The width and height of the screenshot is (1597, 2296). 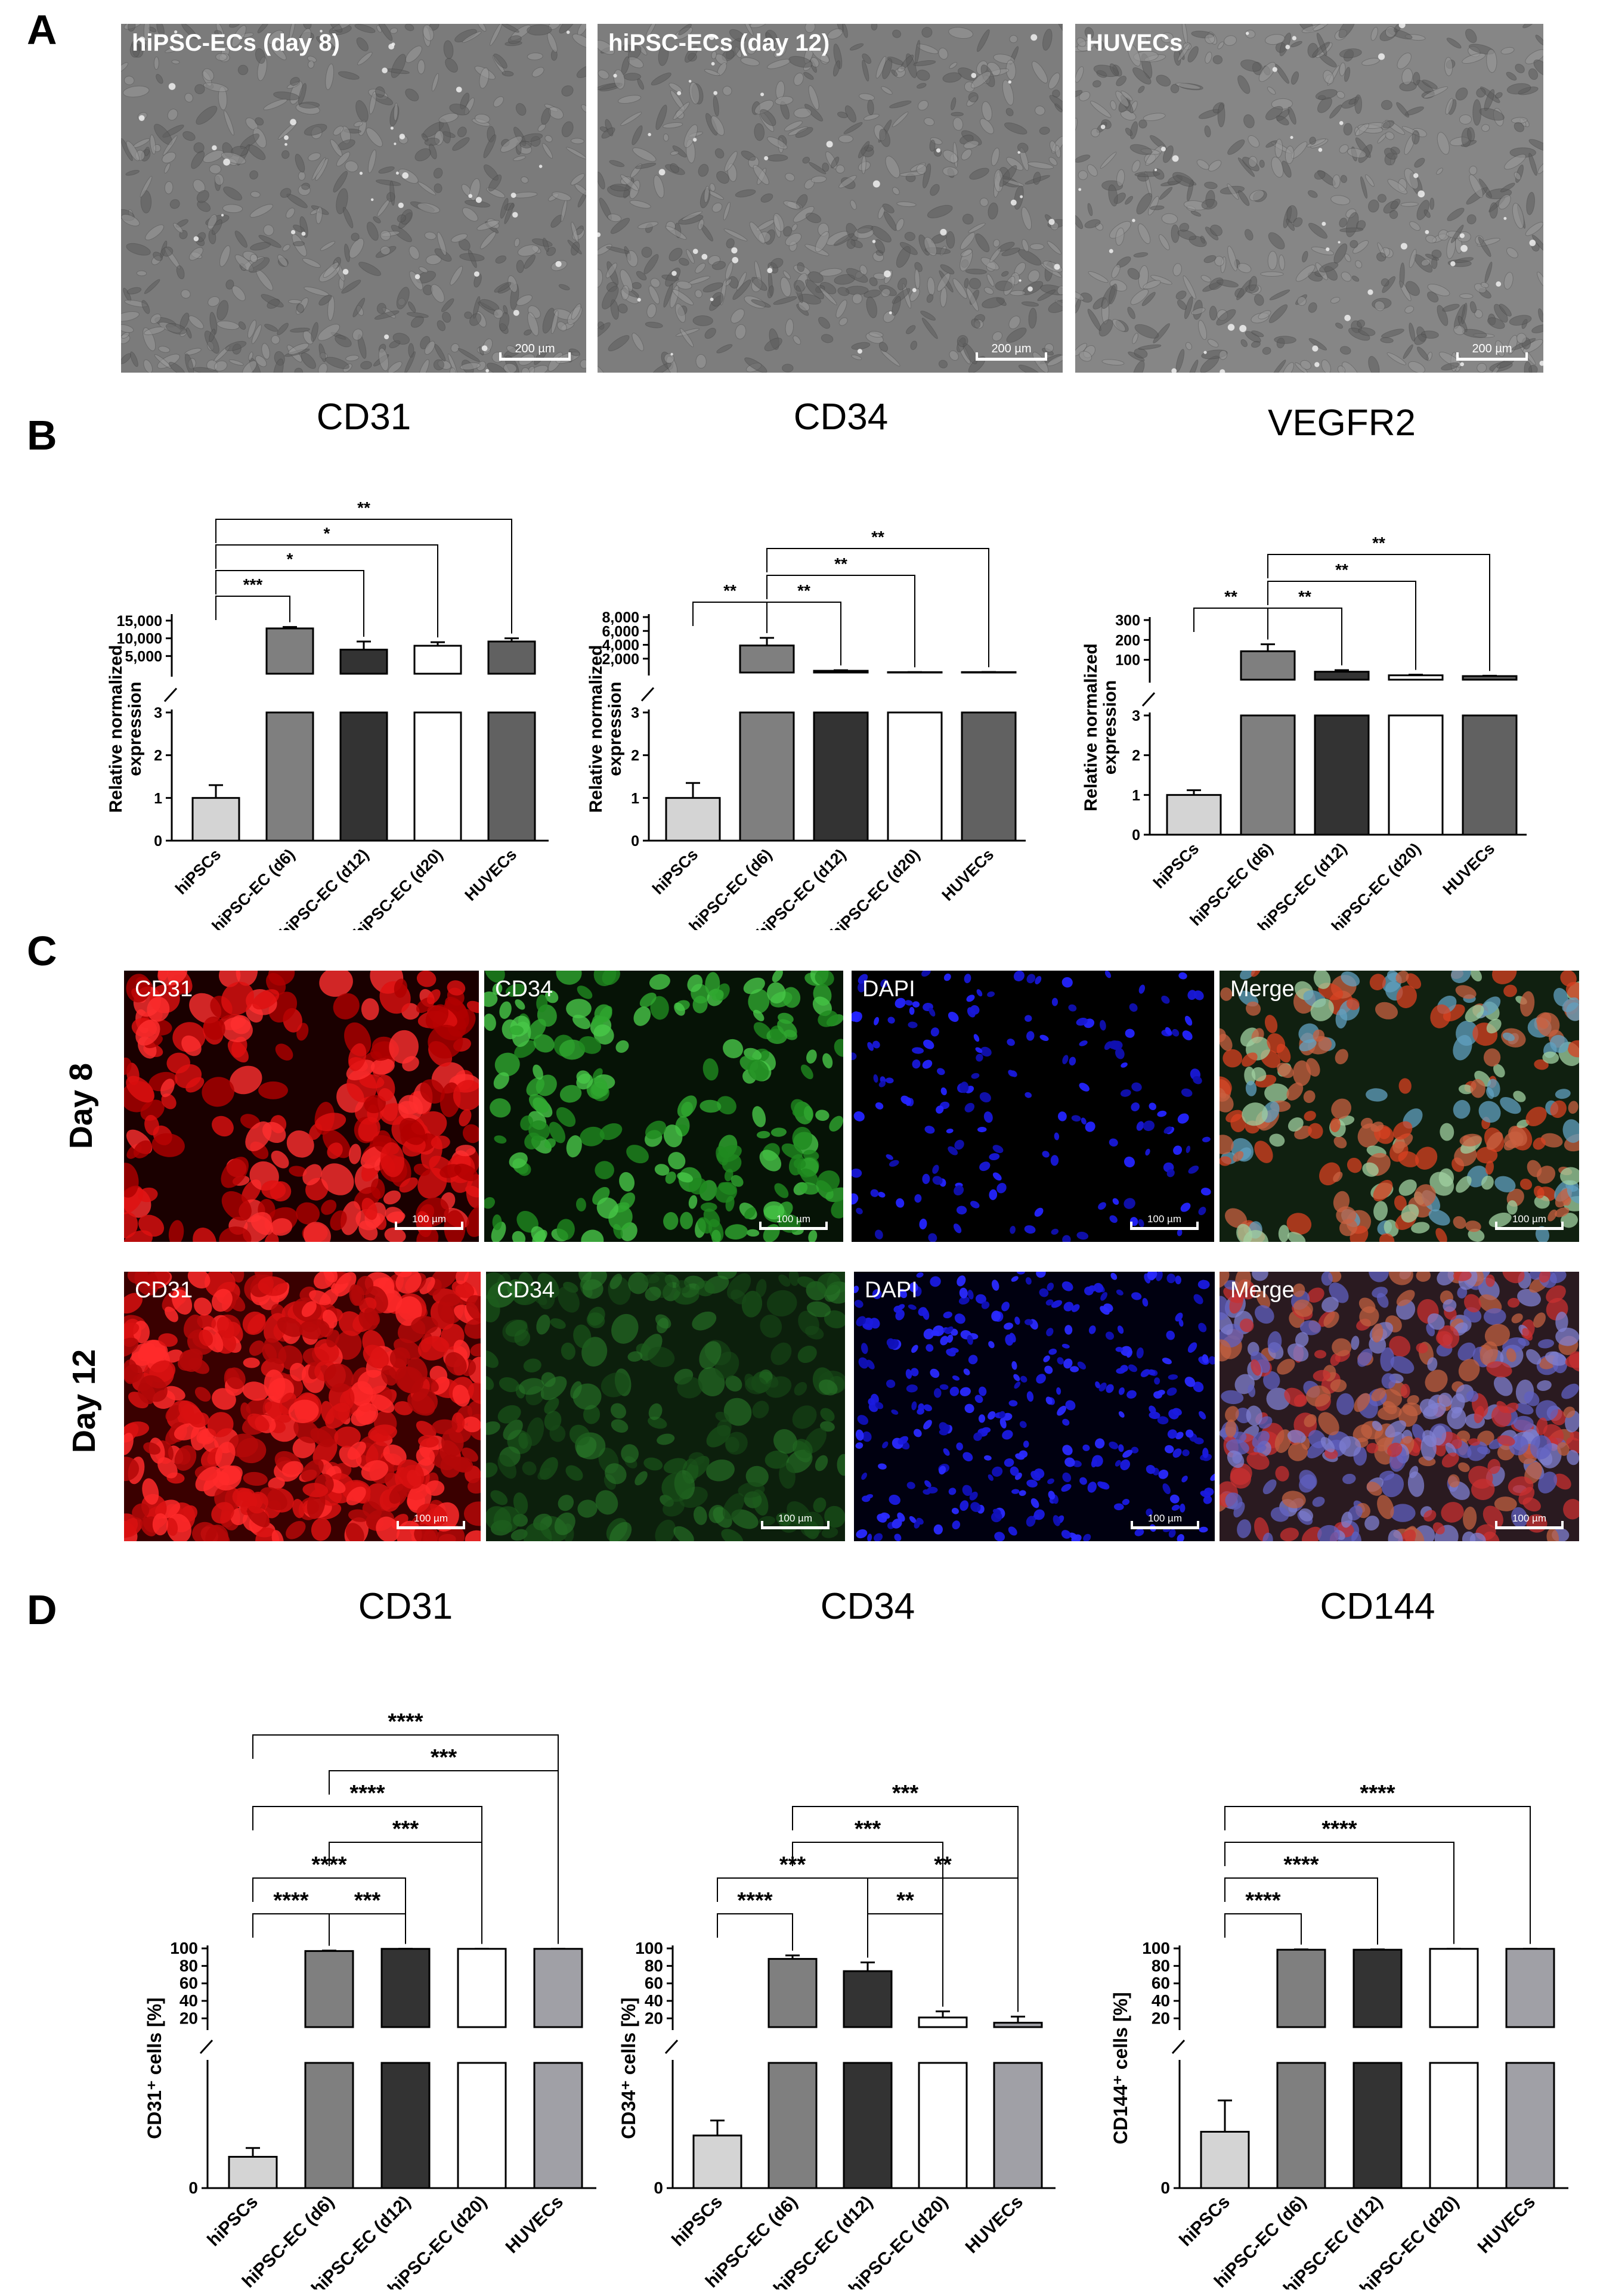 I want to click on fluor-day12-cd31: CD31 100 µm, so click(x=303, y=1406).